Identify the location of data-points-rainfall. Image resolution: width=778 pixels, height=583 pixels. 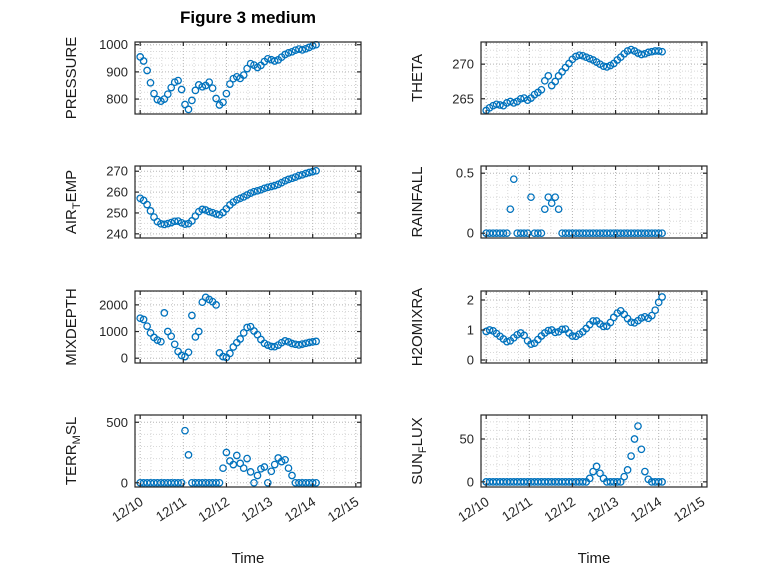
(574, 206).